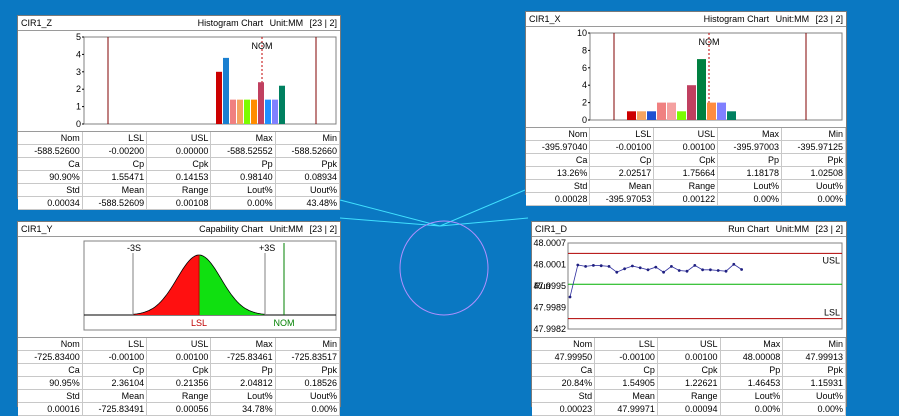 The height and width of the screenshot is (416, 899). I want to click on chart-type: Run Chart, so click(749, 229).